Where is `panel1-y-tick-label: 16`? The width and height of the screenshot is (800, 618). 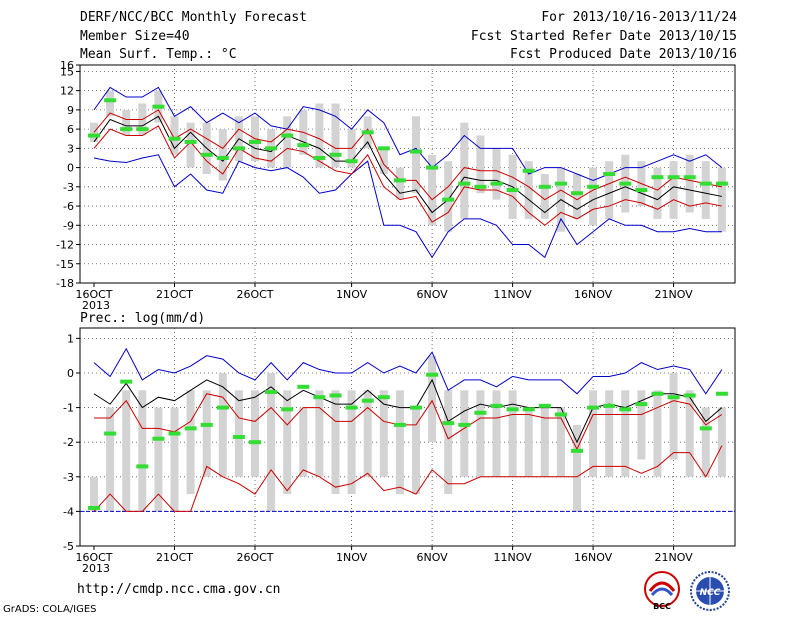 panel1-y-tick-label: 16 is located at coordinates (67, 65).